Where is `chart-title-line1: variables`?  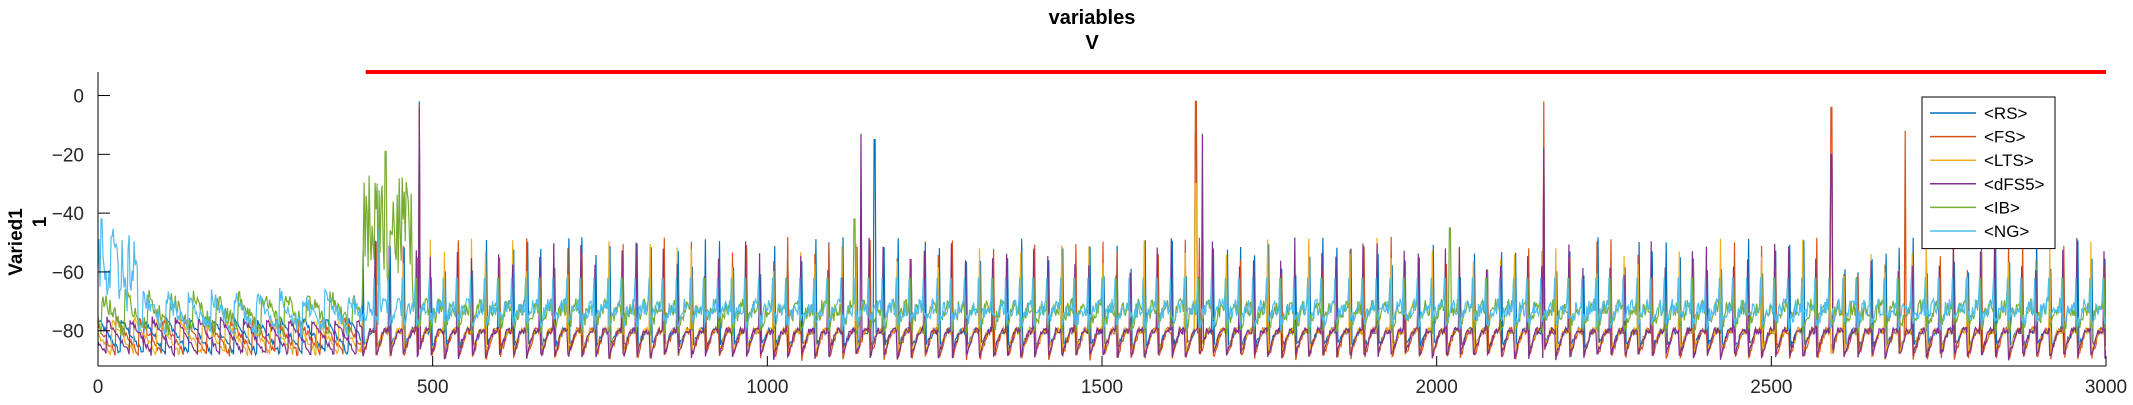
chart-title-line1: variables is located at coordinates (1092, 18).